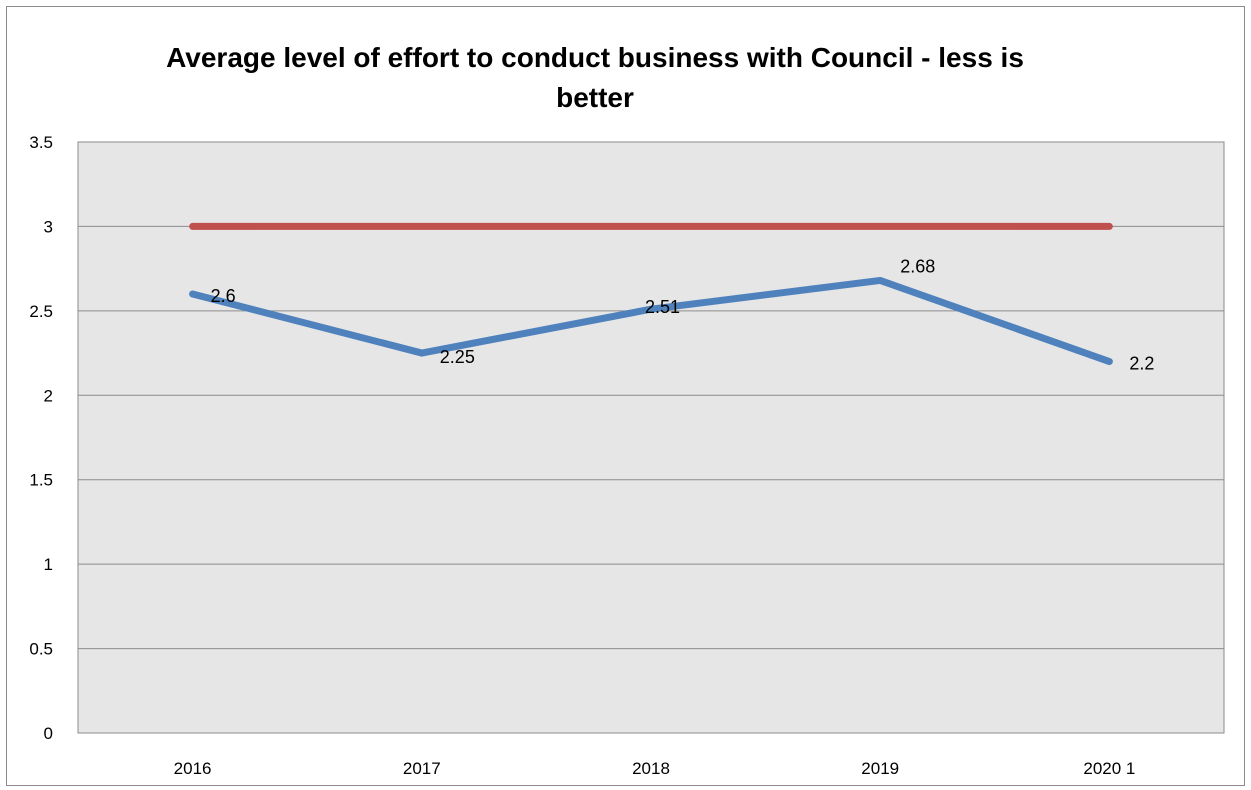  Describe the element at coordinates (48, 564) in the screenshot. I see `y-tick-label: 1` at that location.